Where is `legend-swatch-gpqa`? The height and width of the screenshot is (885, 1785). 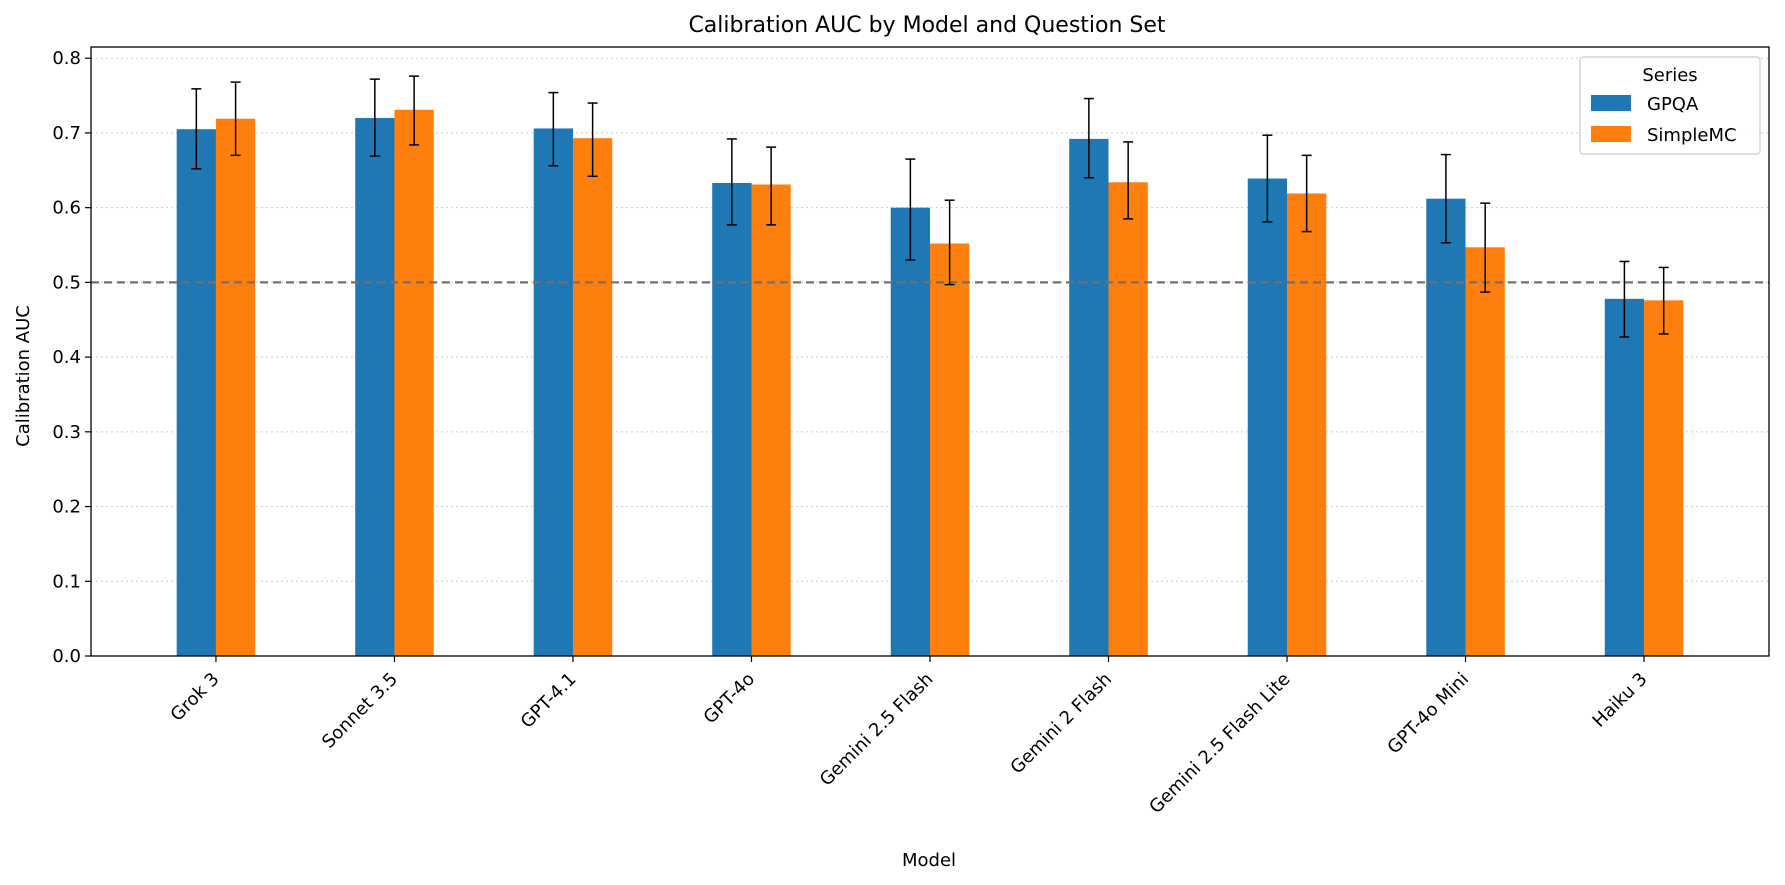 legend-swatch-gpqa is located at coordinates (1611, 103).